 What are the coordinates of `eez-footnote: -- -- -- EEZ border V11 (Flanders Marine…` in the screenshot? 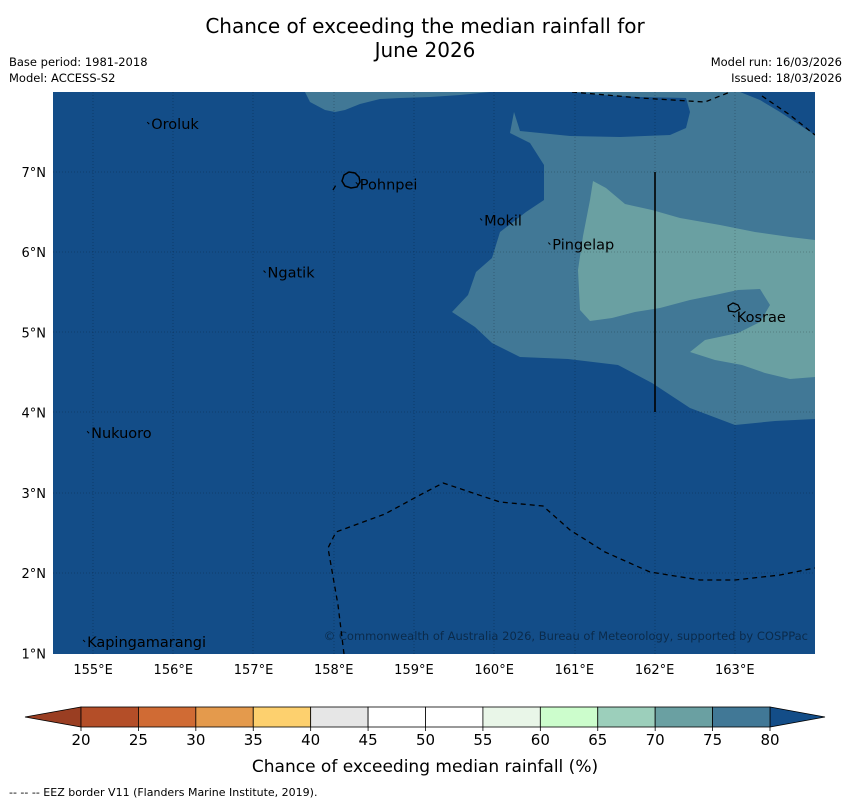 It's located at (163, 792).